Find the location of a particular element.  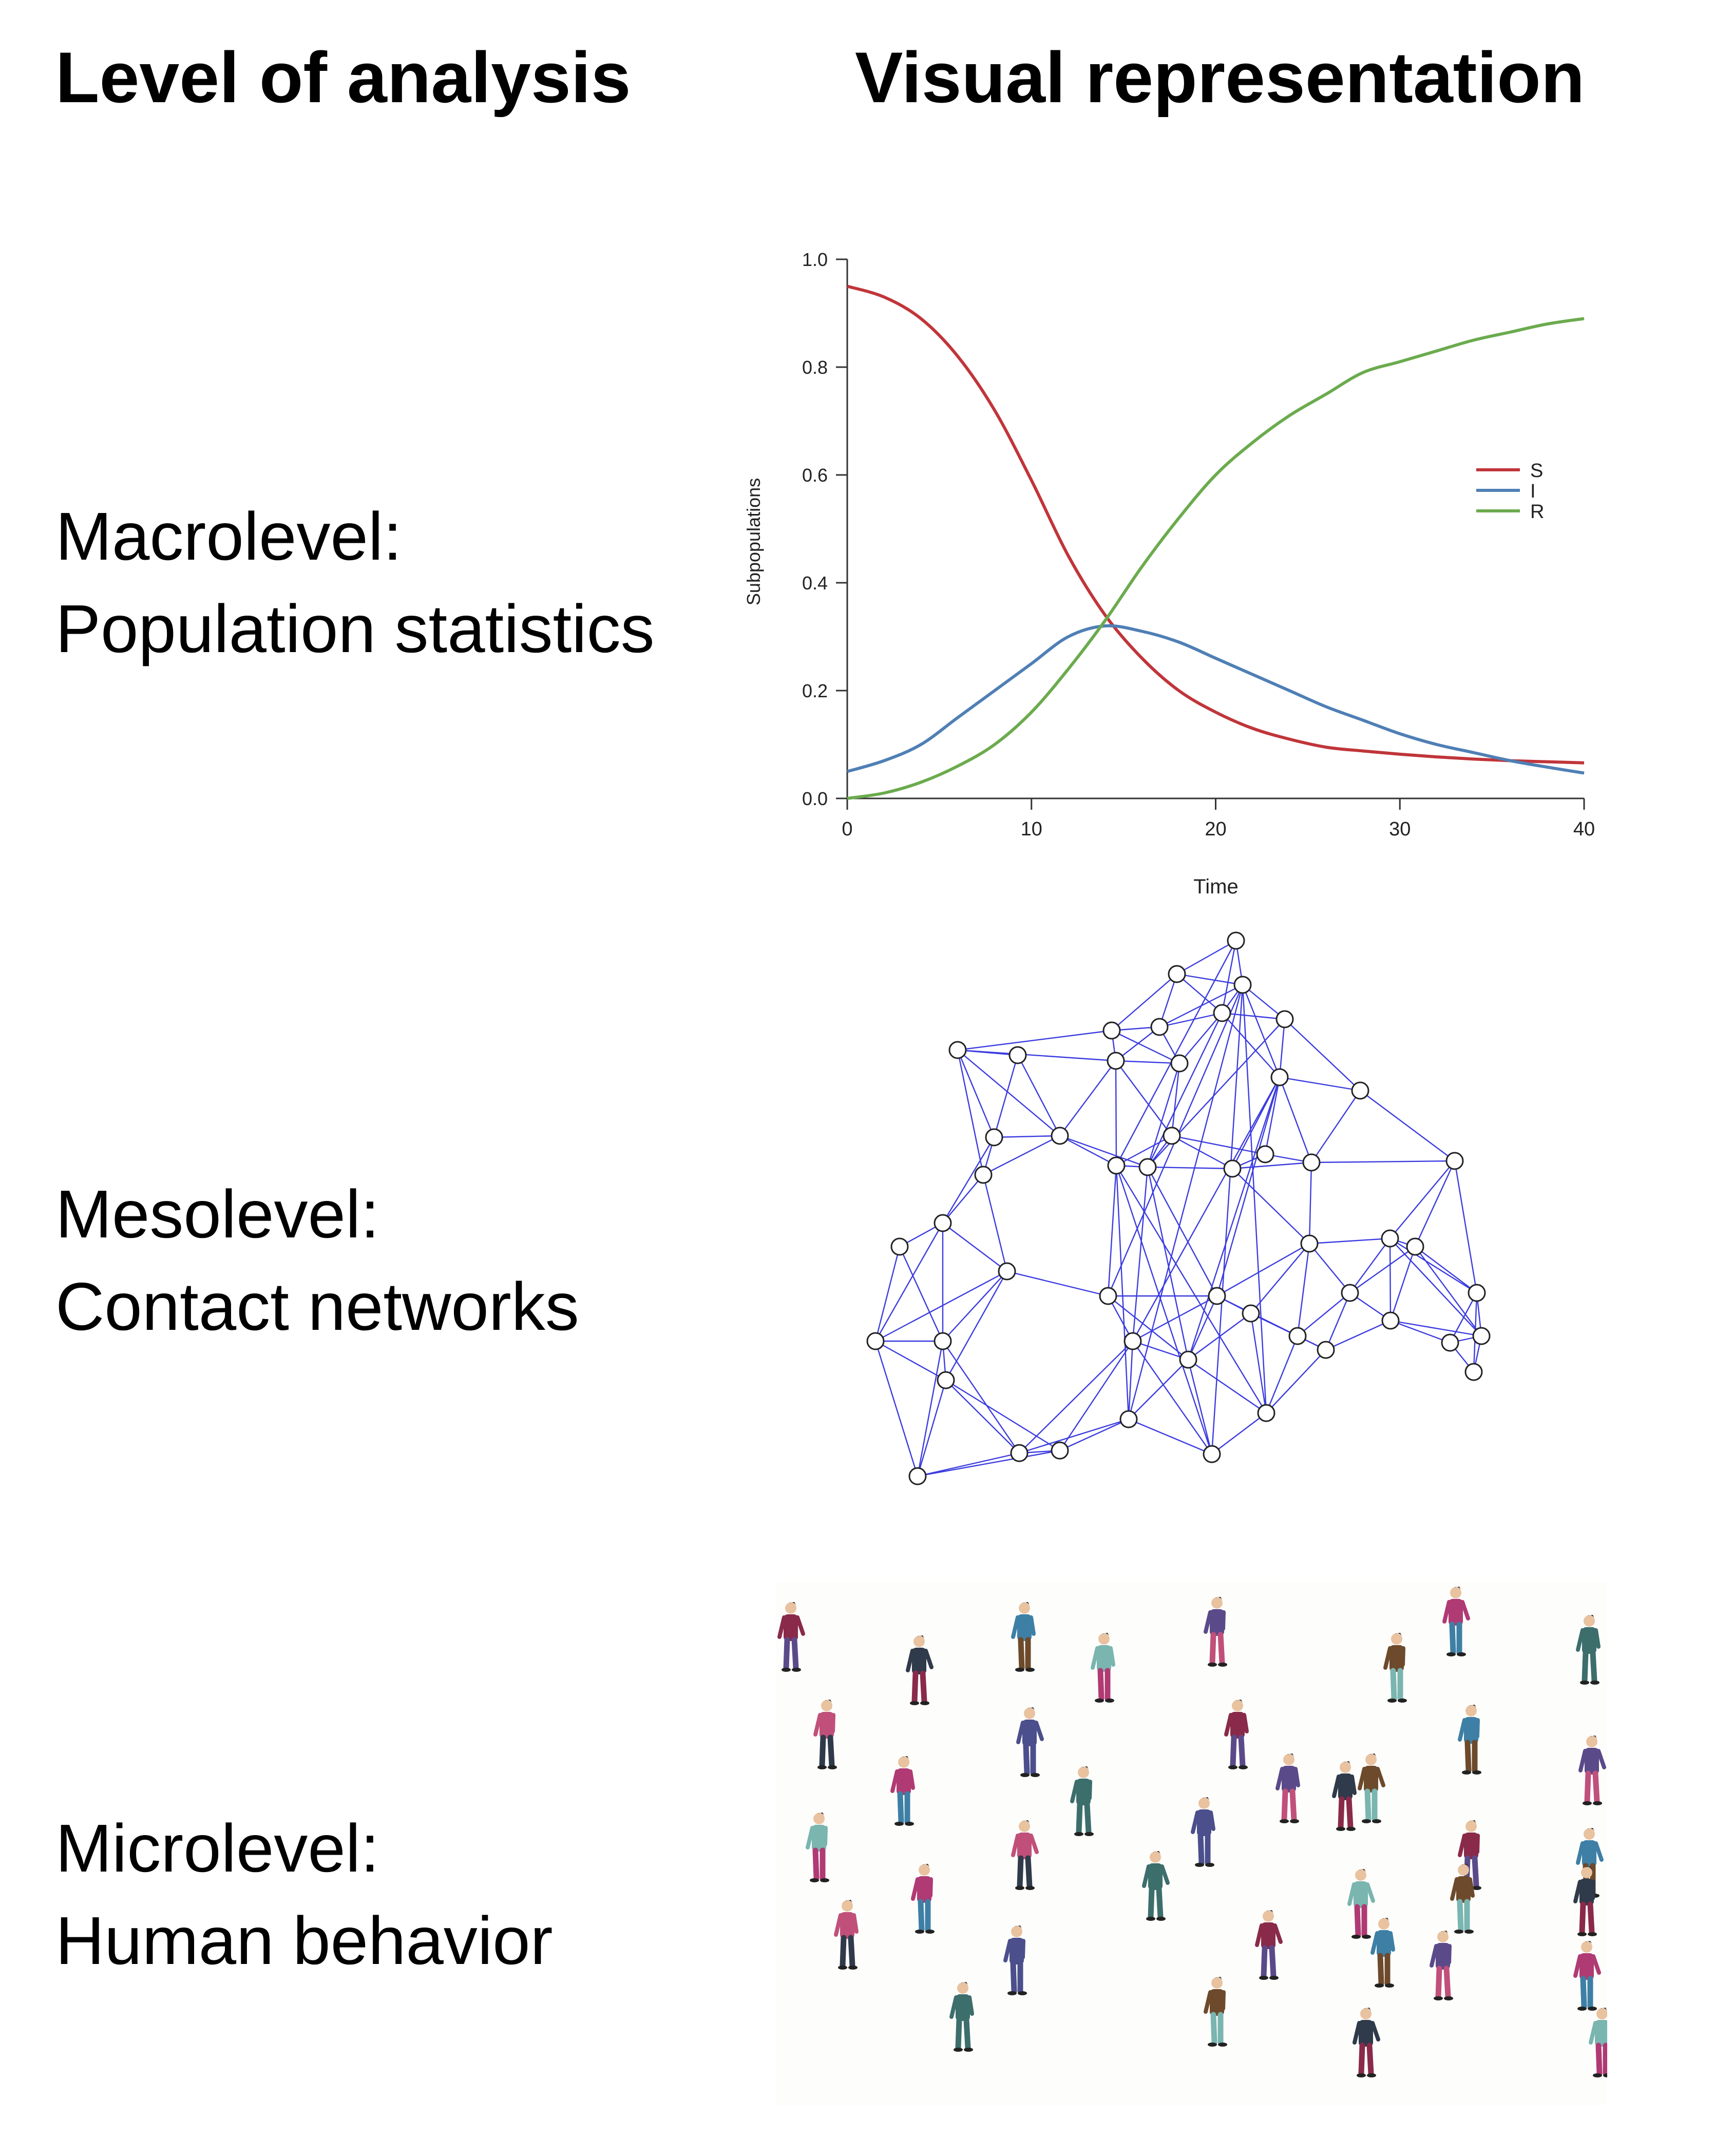

legend-entry-i: I is located at coordinates (1506, 491).